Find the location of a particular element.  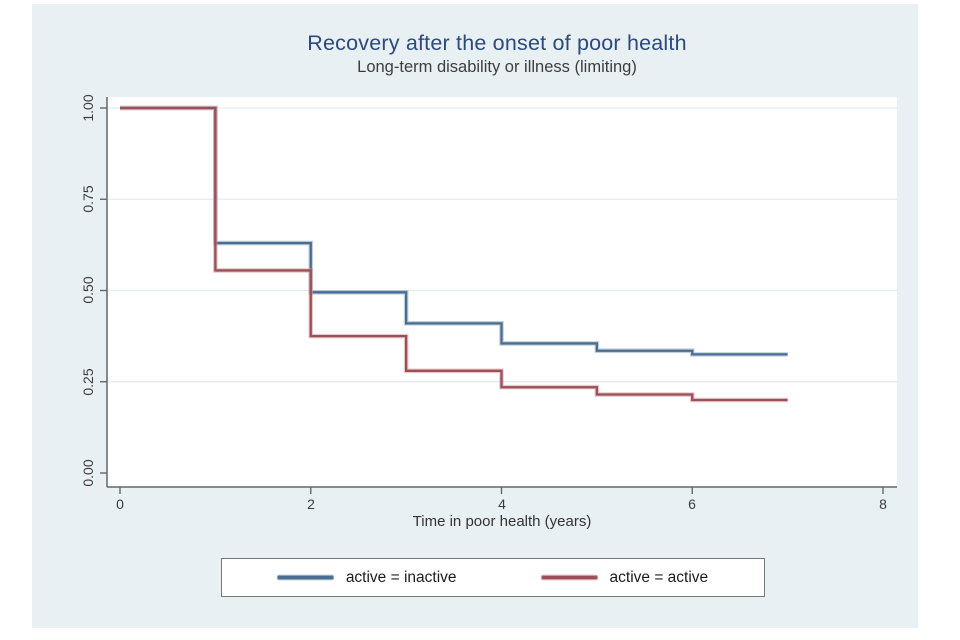

x-tick-label-6: 6 is located at coordinates (692, 504).